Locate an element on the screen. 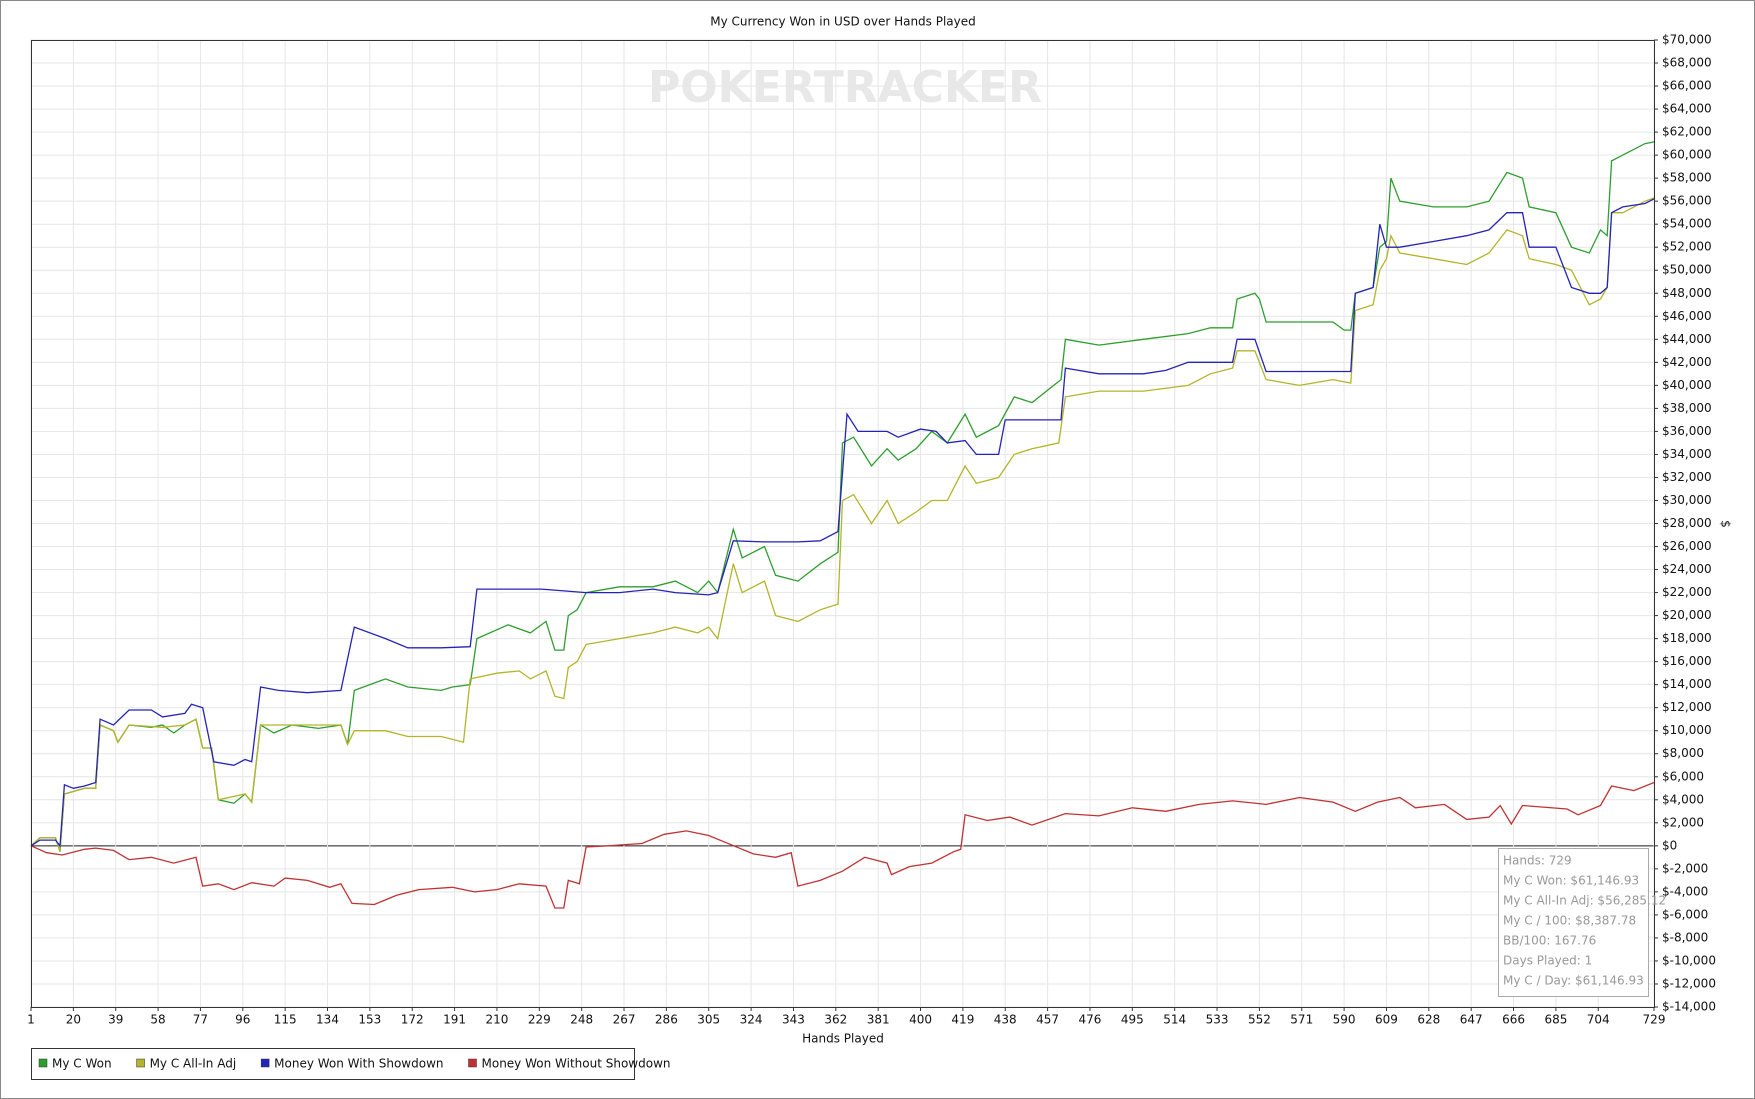 The width and height of the screenshot is (1755, 1099). x-tick-label: 438 is located at coordinates (1005, 1020).